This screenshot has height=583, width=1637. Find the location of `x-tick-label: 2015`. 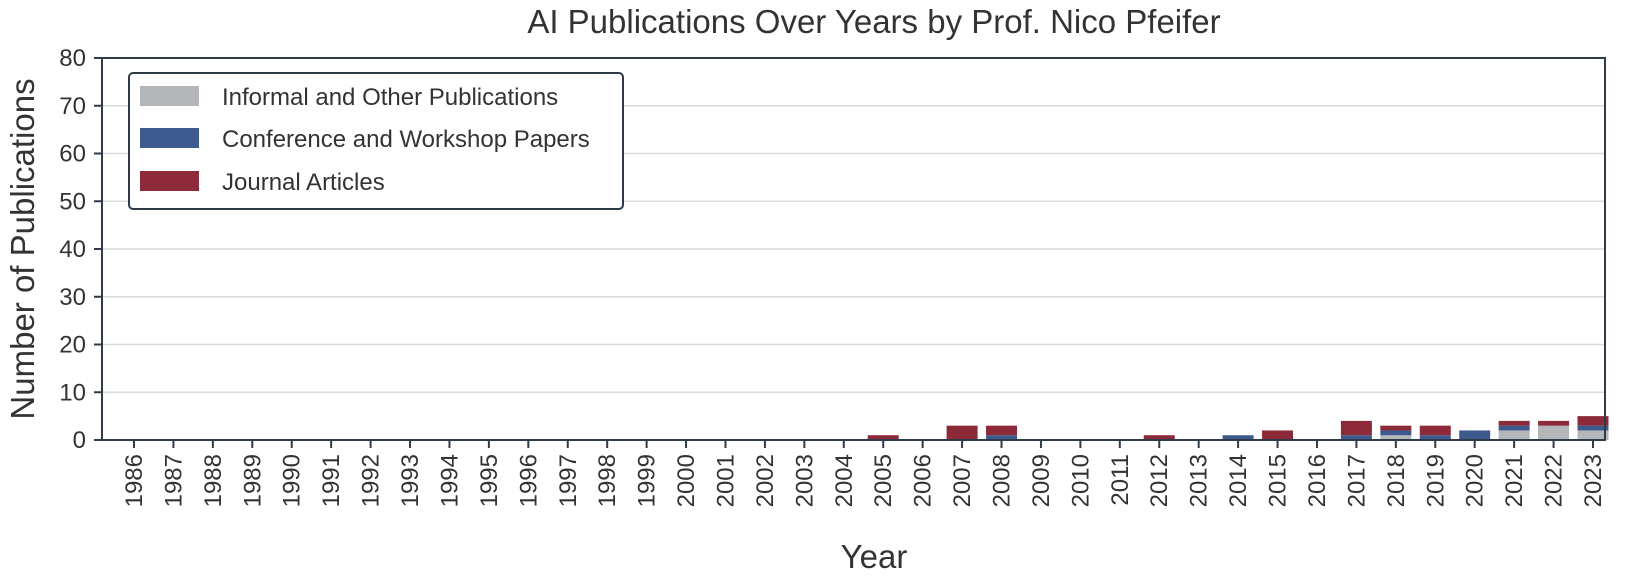

x-tick-label: 2015 is located at coordinates (1278, 480).